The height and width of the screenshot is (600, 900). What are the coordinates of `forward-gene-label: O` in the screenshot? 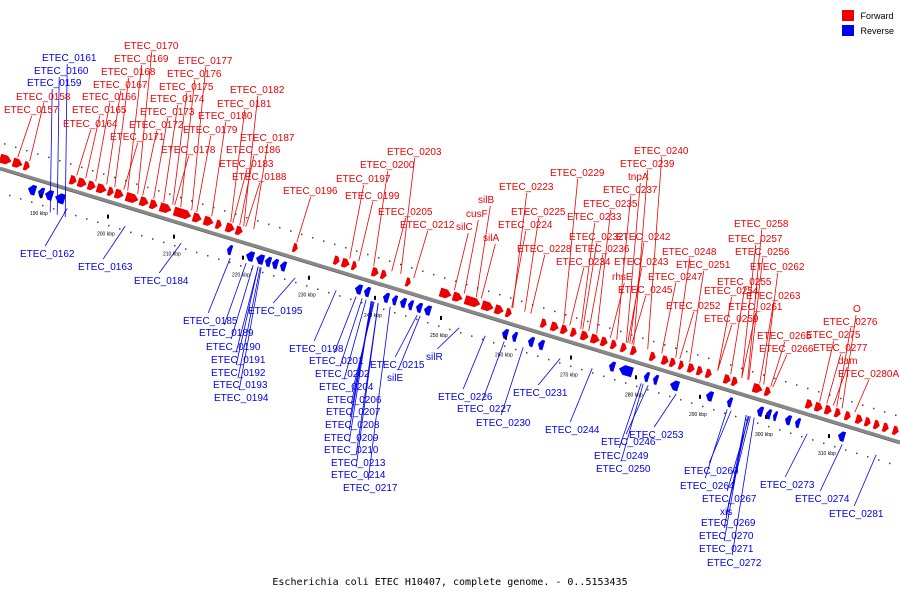 It's located at (857, 309).